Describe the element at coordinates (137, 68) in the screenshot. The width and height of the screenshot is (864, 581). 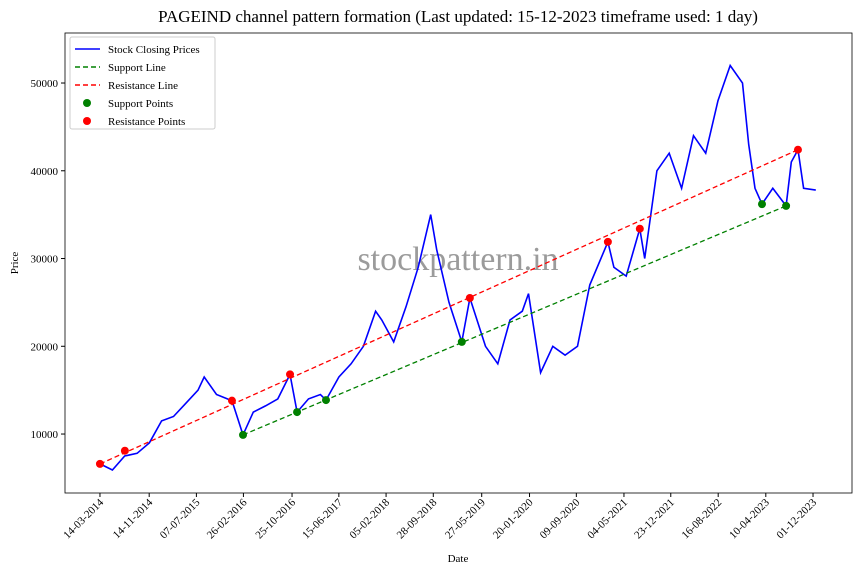
I see `legend-label: Support Line` at that location.